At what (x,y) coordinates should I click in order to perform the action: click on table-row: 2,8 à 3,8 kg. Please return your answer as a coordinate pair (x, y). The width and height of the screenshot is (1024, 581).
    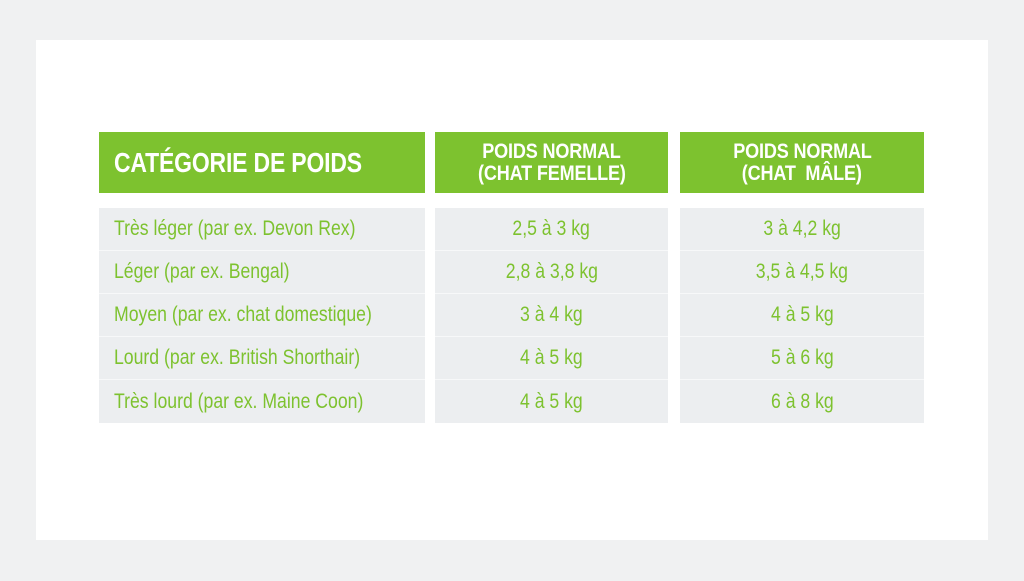
    Looking at the image, I should click on (551, 272).